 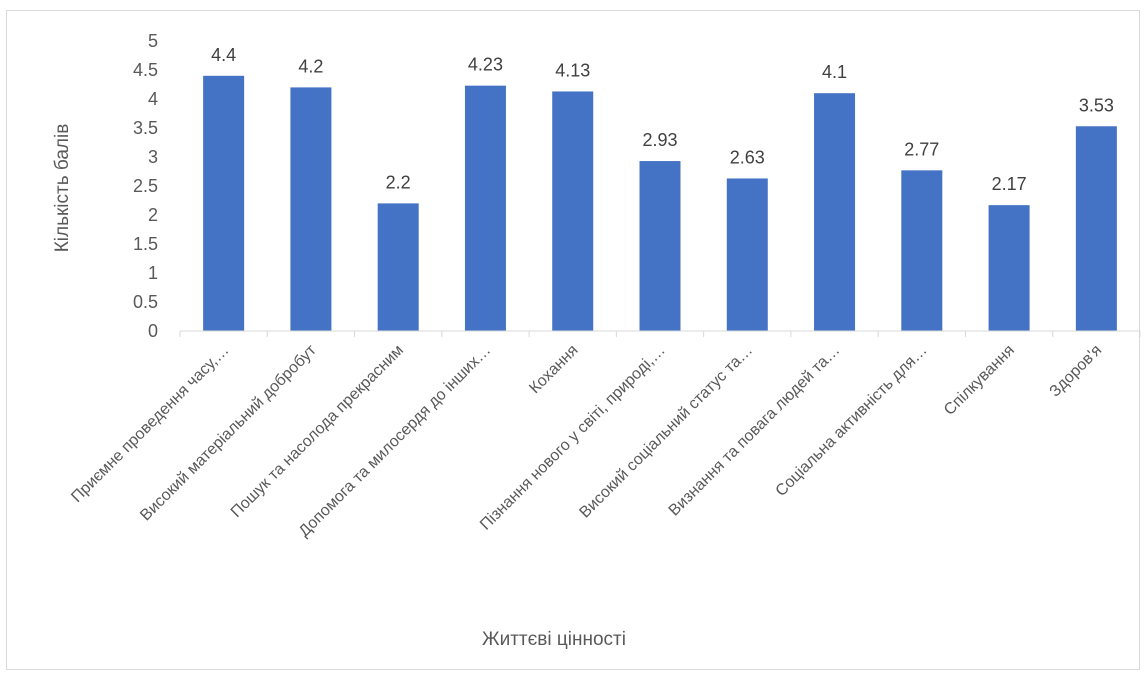 What do you see at coordinates (834, 72) in the screenshot?
I see `data-label: 4.1` at bounding box center [834, 72].